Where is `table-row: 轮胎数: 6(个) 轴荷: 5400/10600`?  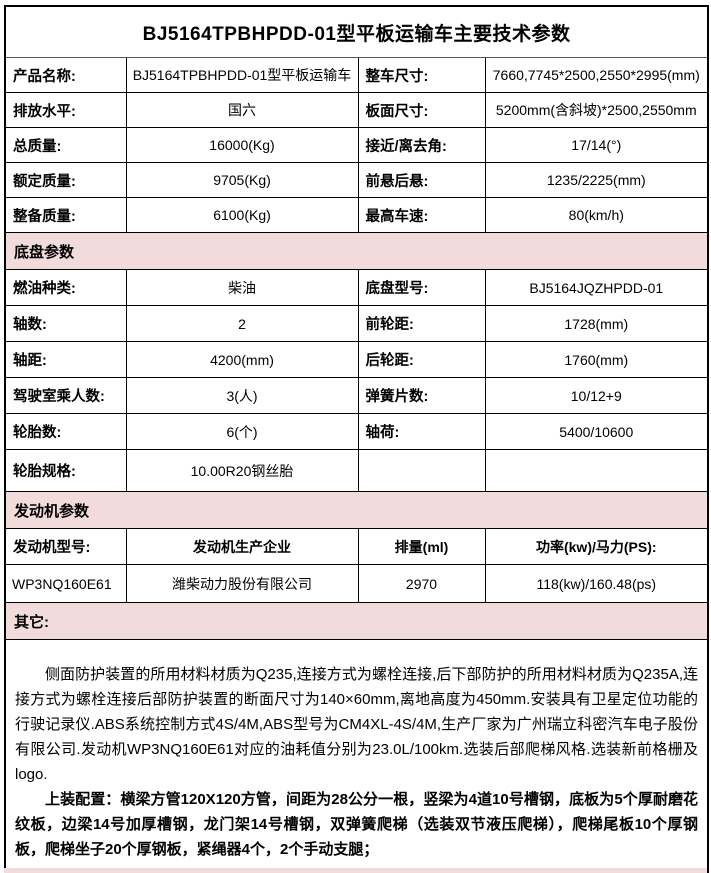 table-row: 轮胎数: 6(个) 轴荷: 5400/10600 is located at coordinates (356, 431).